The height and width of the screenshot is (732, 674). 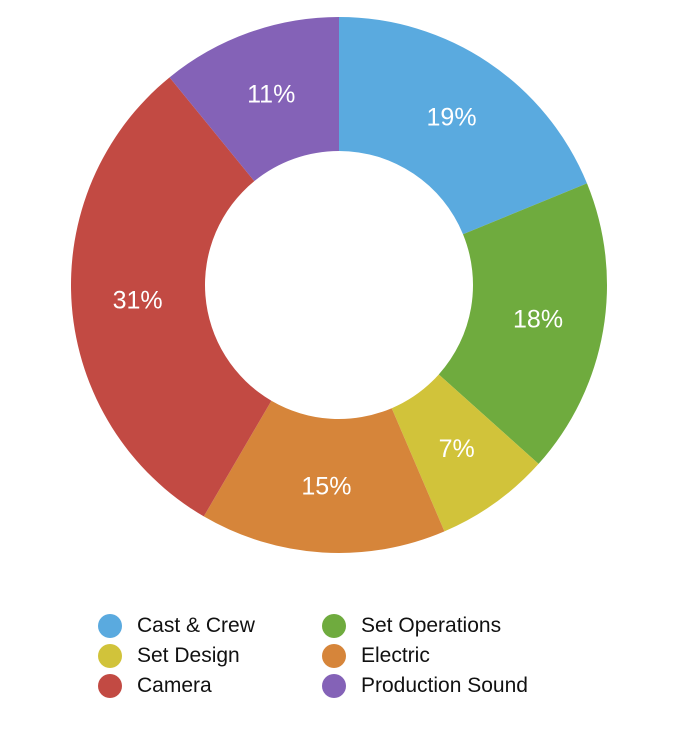 I want to click on legend-label: Electric, so click(x=395, y=655).